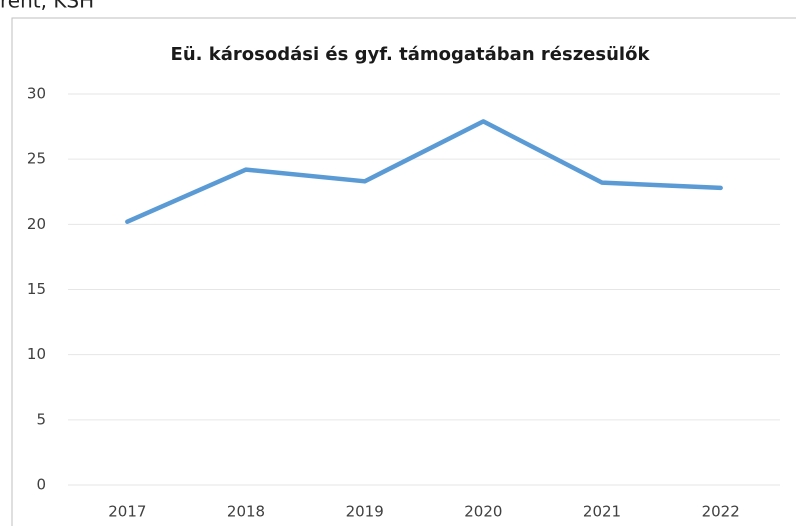  I want to click on y-tick-label: 20, so click(36, 224).